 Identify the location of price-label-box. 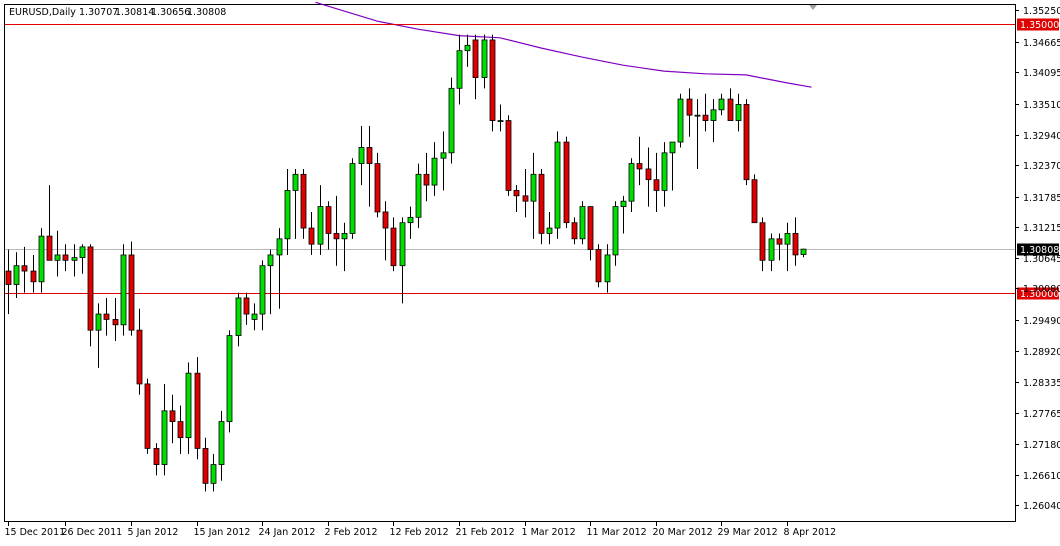
(1038, 293).